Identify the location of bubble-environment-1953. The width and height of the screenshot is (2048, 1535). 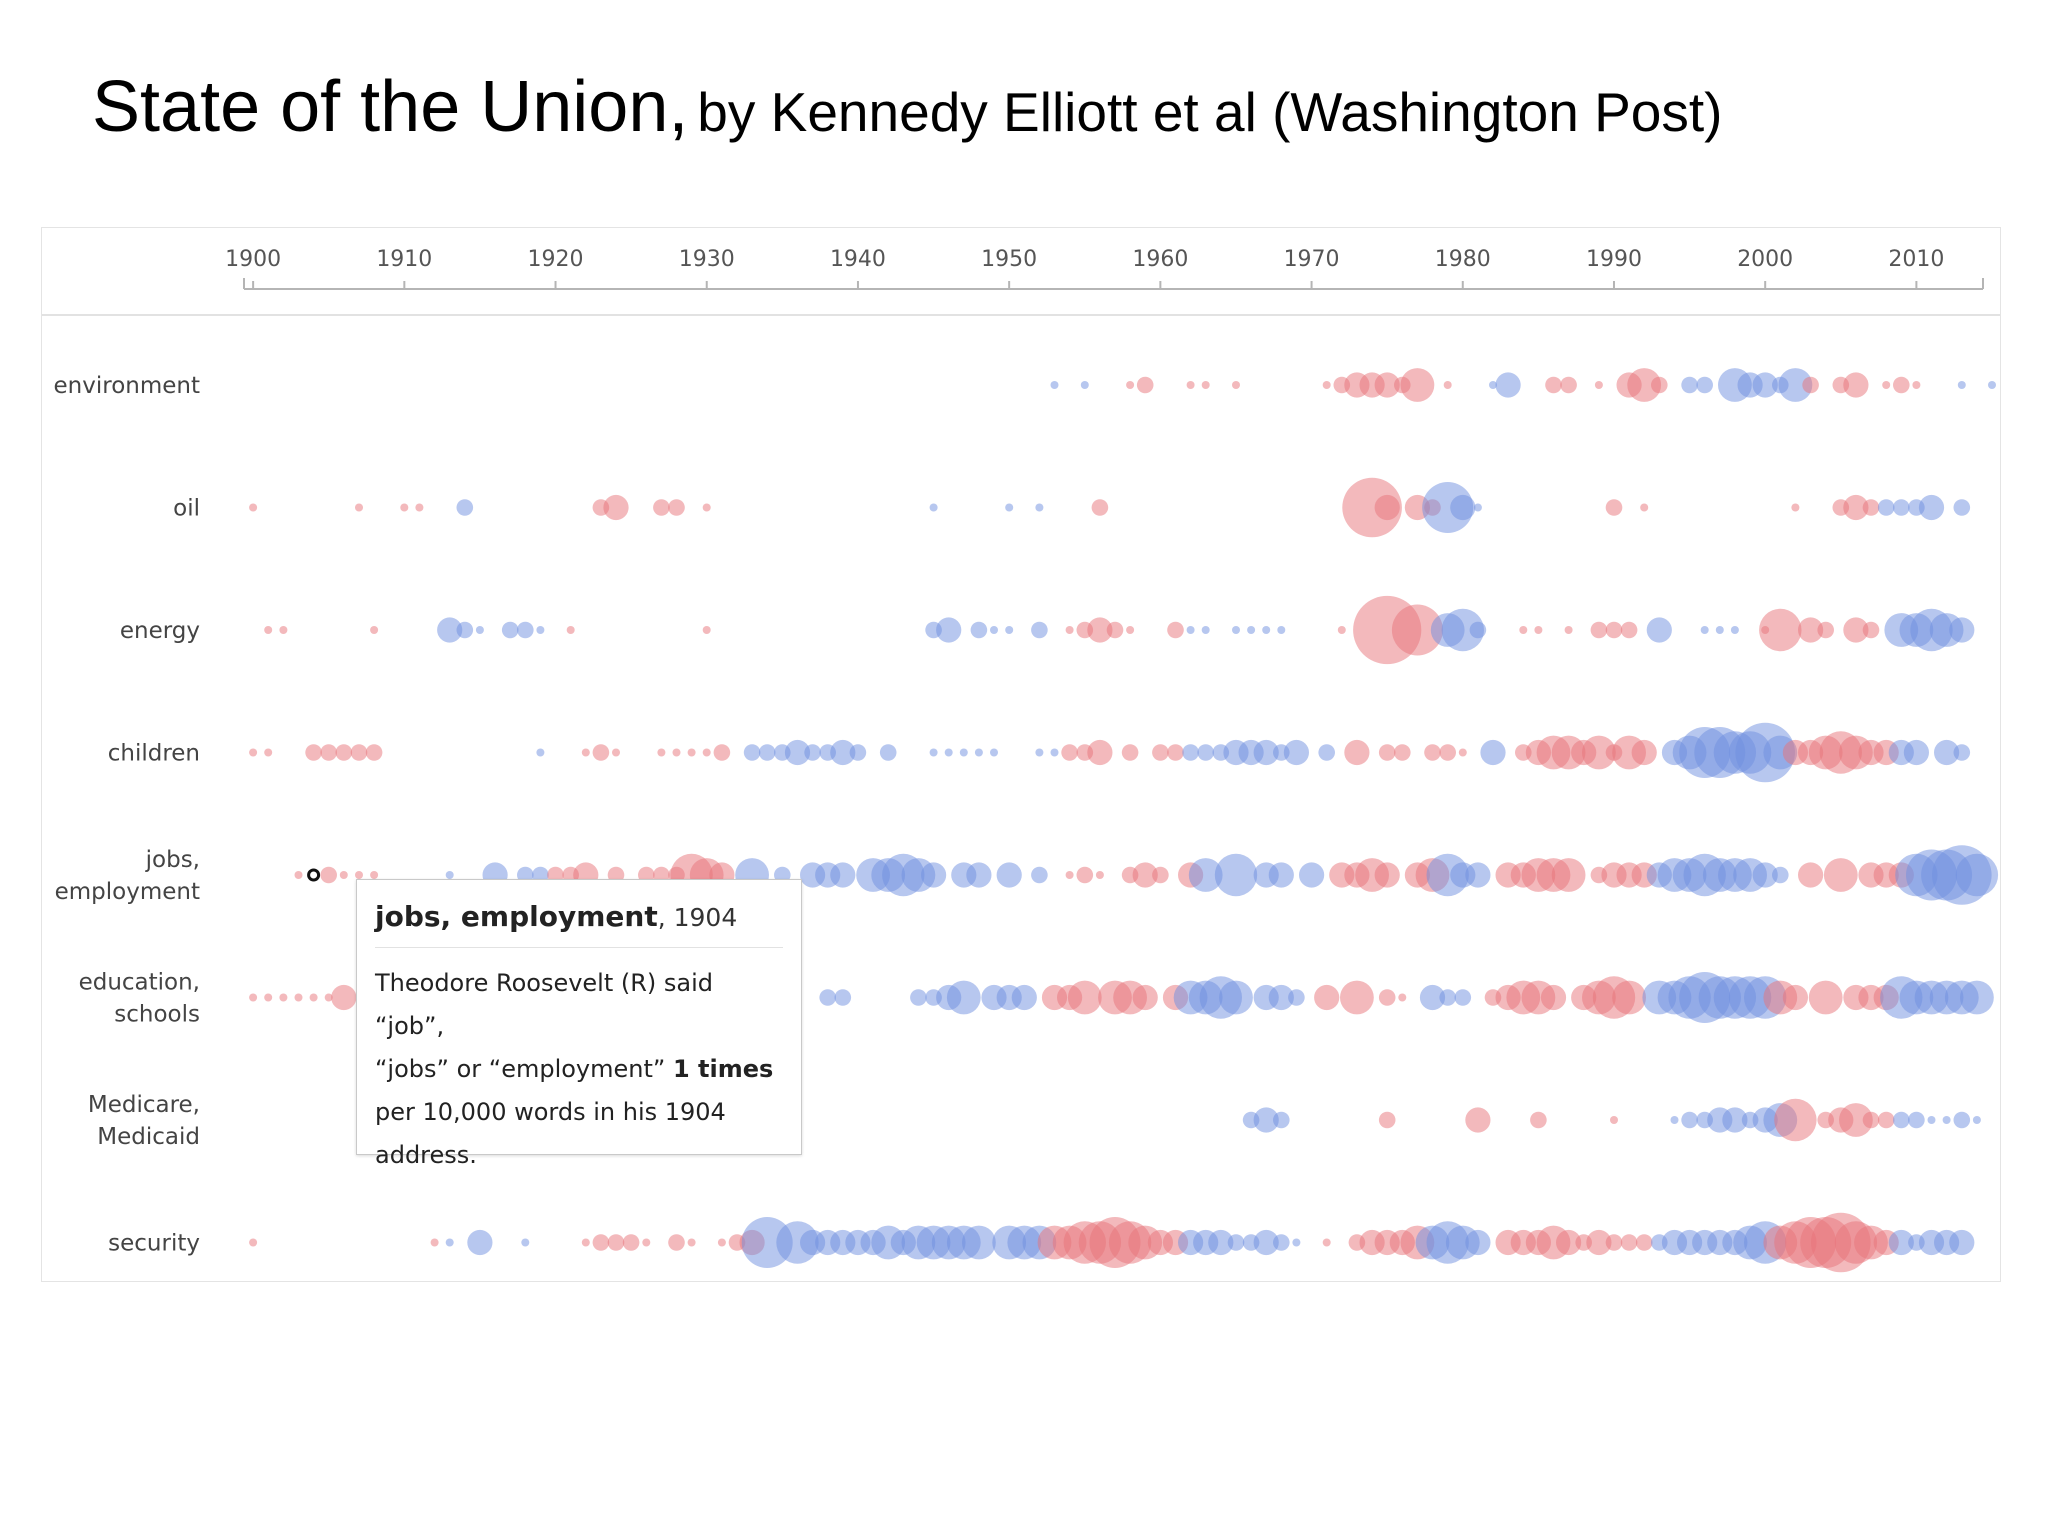
(1054, 385).